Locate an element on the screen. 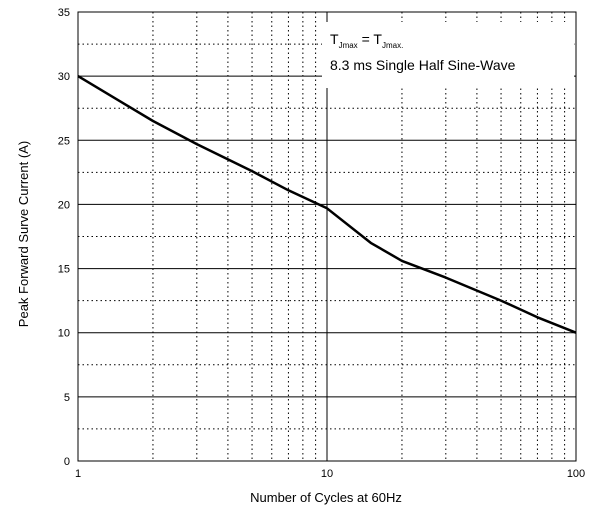 The image size is (596, 518). y-tick-labels: 0 5 10 15 20 25 30 35 is located at coordinates (64, 237).